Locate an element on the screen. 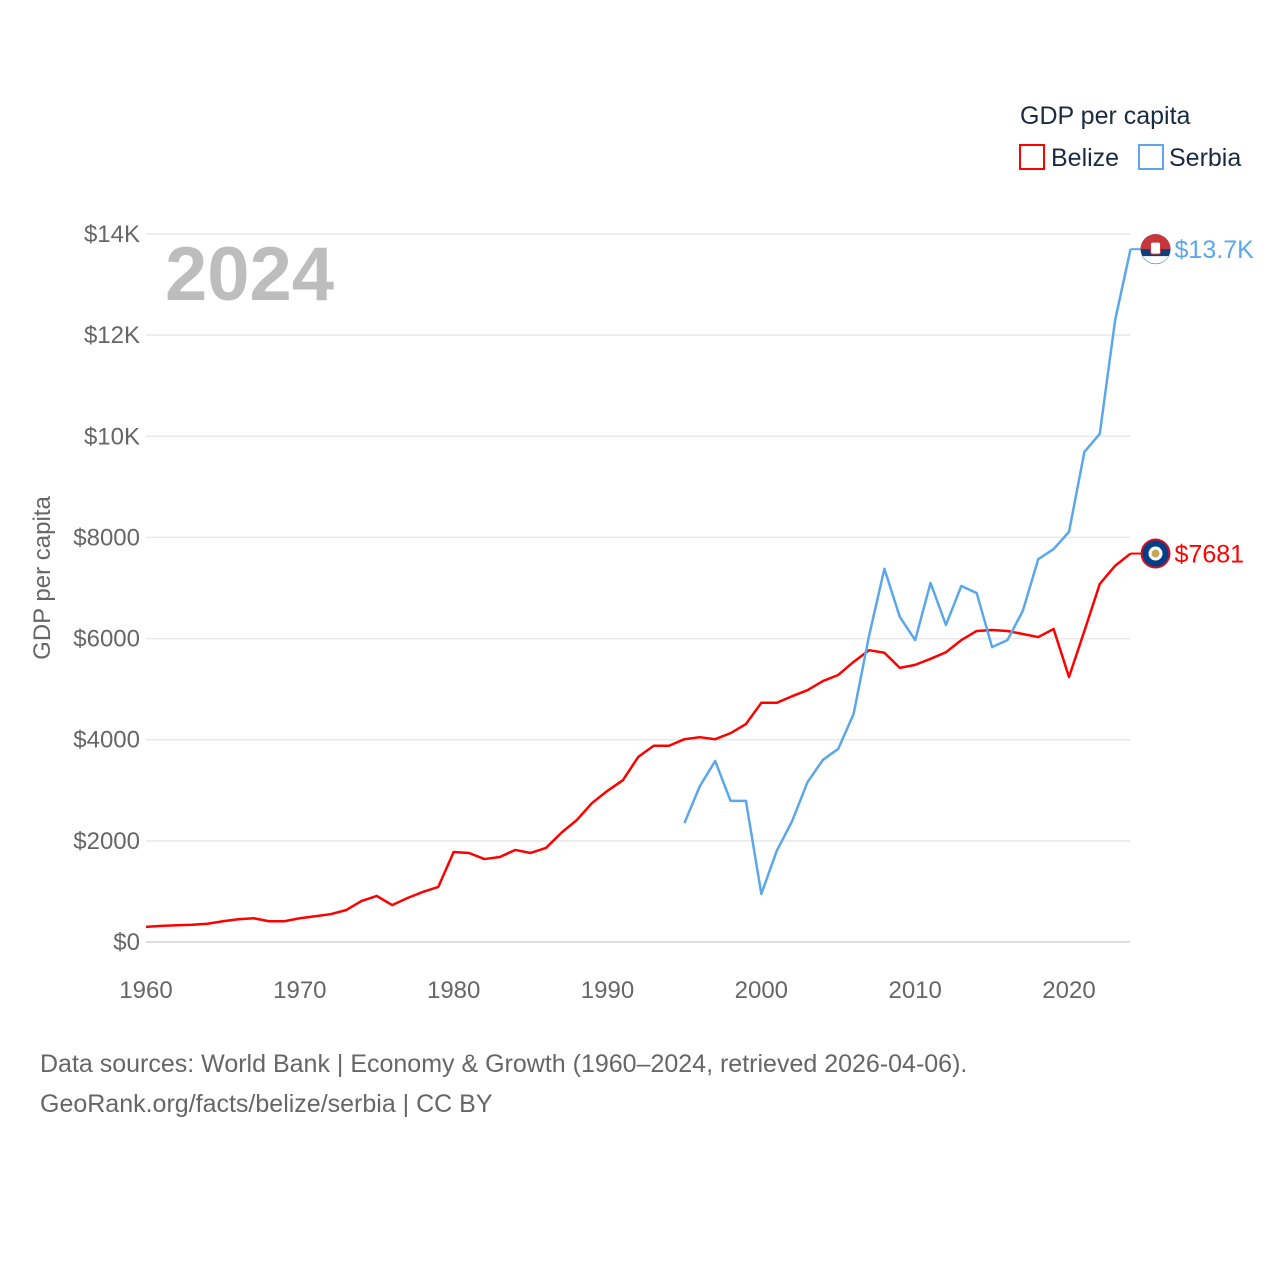 The image size is (1280, 1280). y-tick-label: $2000 is located at coordinates (106, 841).